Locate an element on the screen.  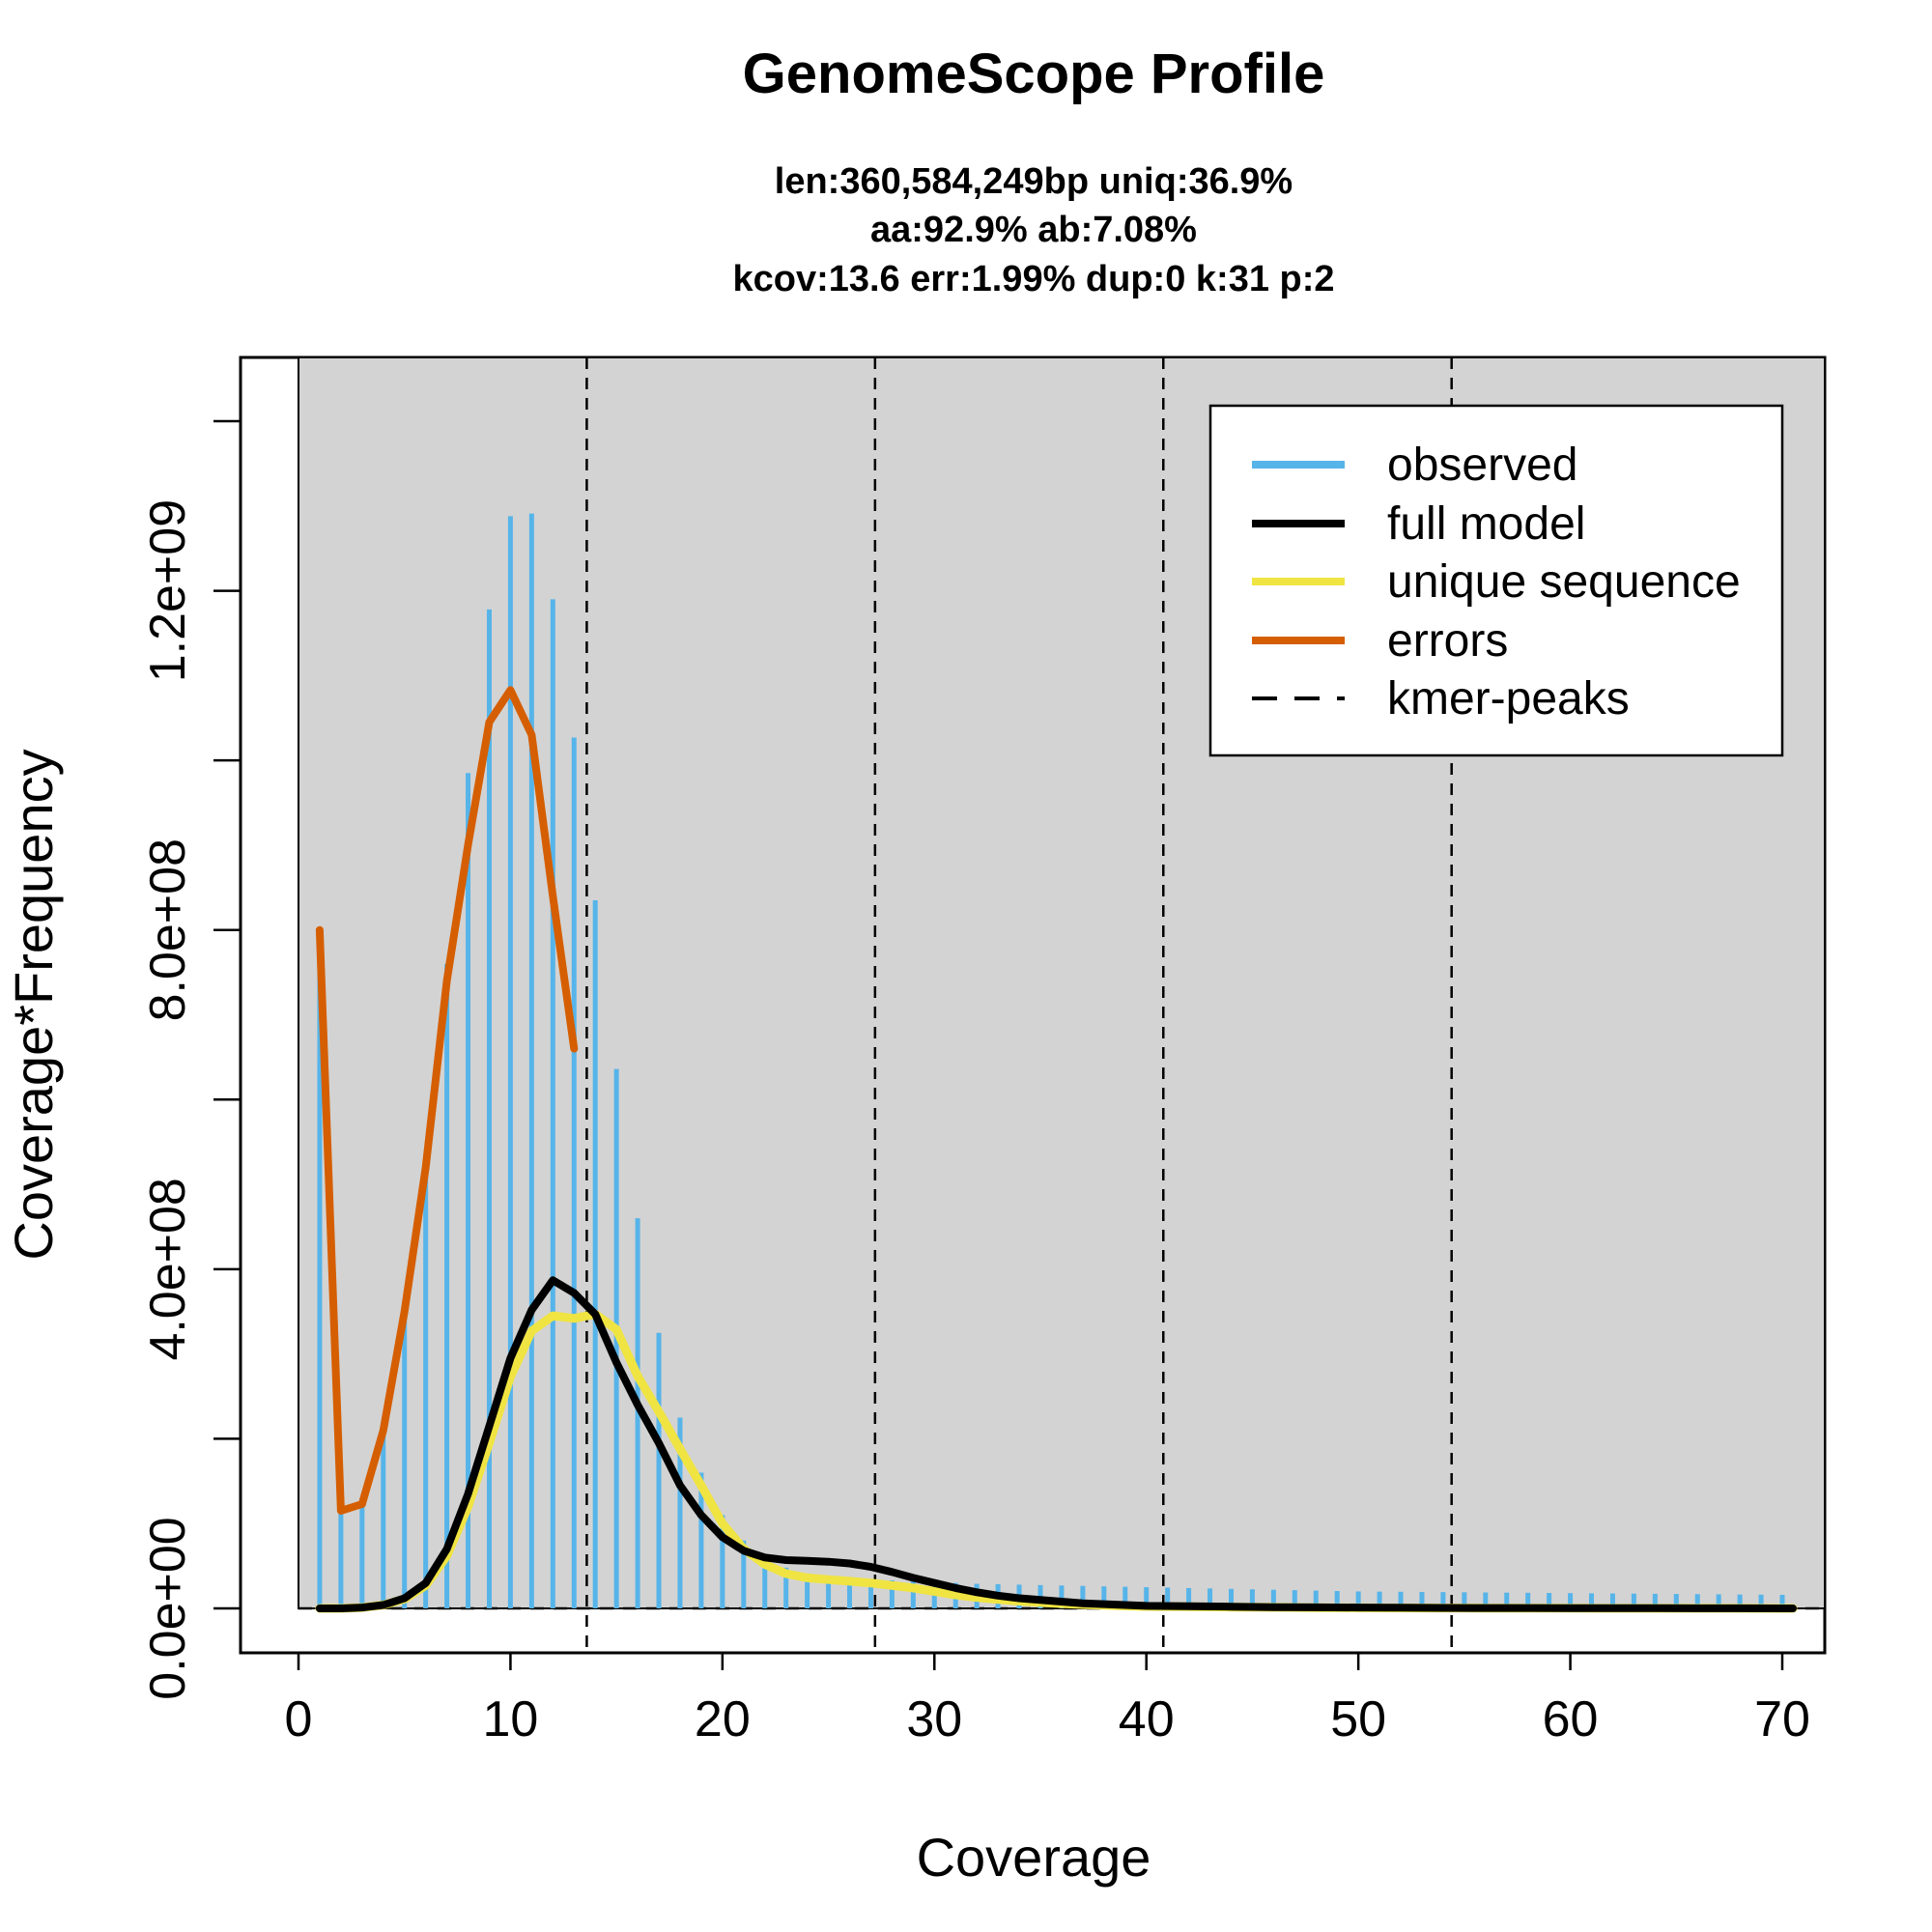
x-tick-label: 70 is located at coordinates (1782, 1719).